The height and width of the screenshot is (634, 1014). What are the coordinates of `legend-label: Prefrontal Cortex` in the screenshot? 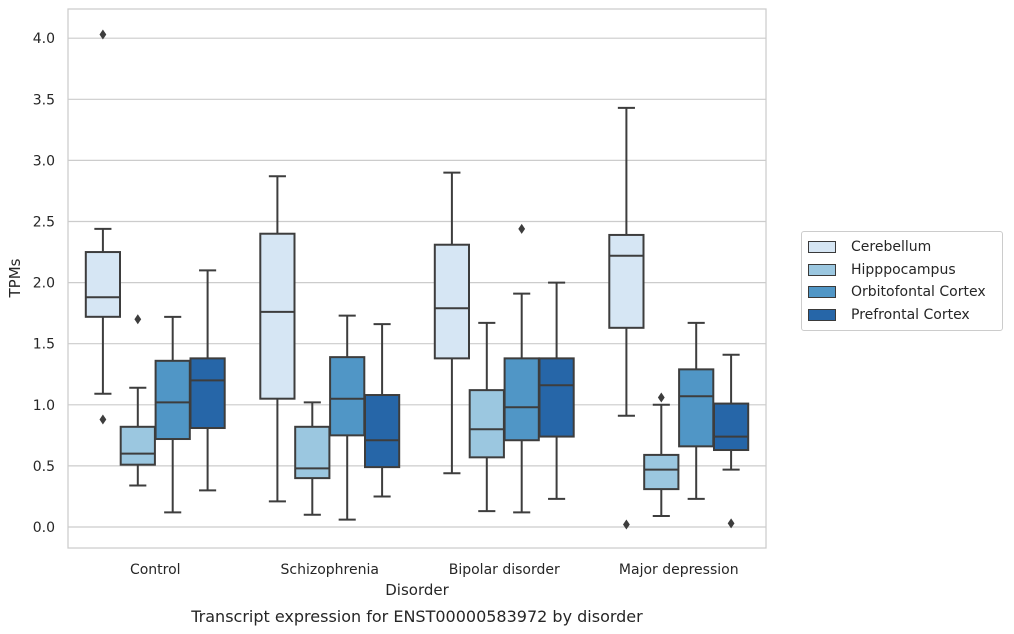 It's located at (910, 315).